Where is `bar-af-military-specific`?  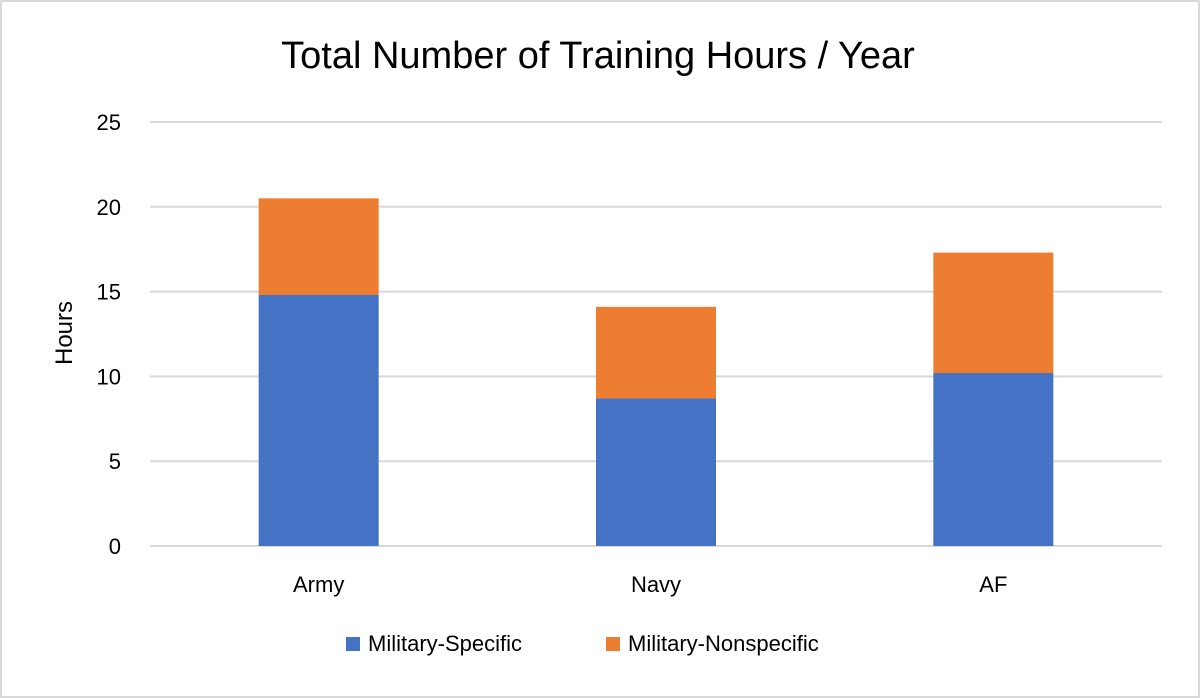 bar-af-military-specific is located at coordinates (993, 459).